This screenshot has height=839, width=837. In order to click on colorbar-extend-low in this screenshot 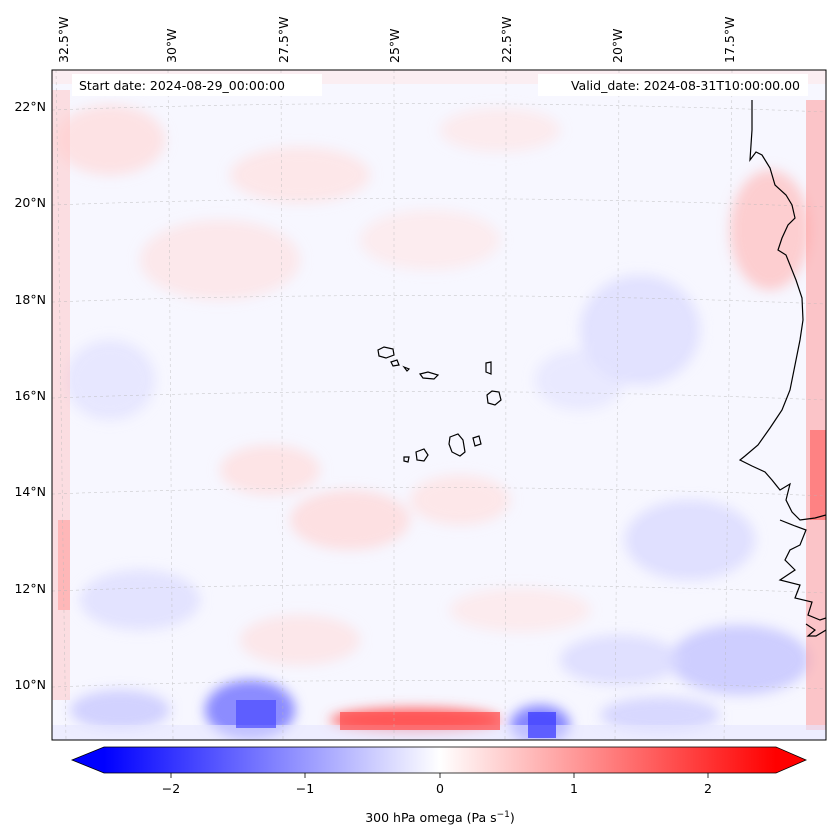, I will do `click(88, 760)`.